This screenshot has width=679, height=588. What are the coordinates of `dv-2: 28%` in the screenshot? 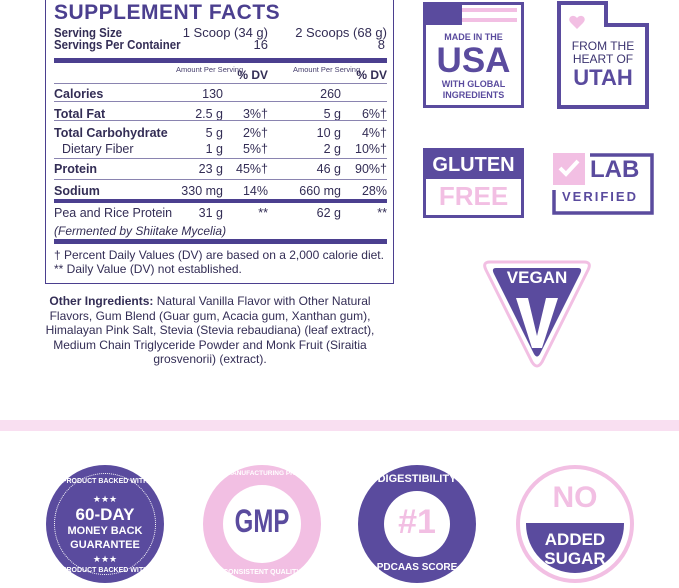 It's located at (374, 191).